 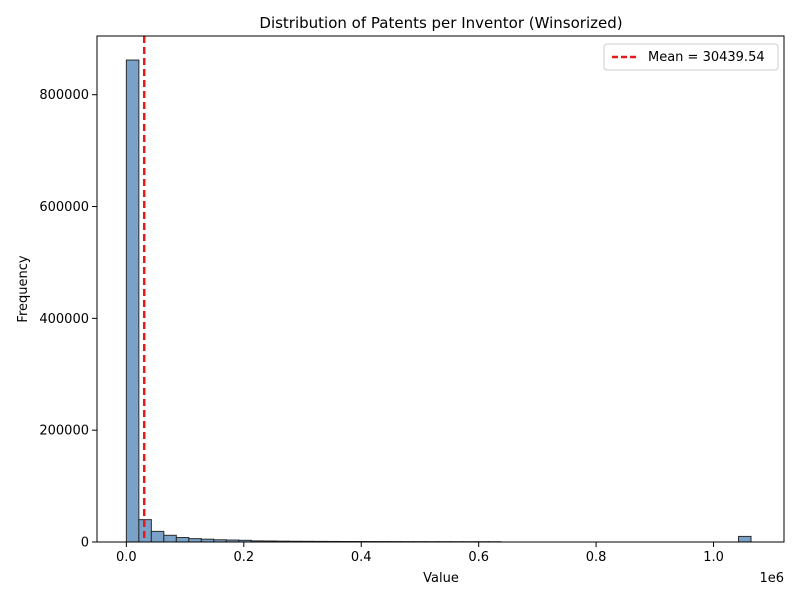 What do you see at coordinates (706, 57) in the screenshot?
I see `legend-mean-label: Mean = 30439.54` at bounding box center [706, 57].